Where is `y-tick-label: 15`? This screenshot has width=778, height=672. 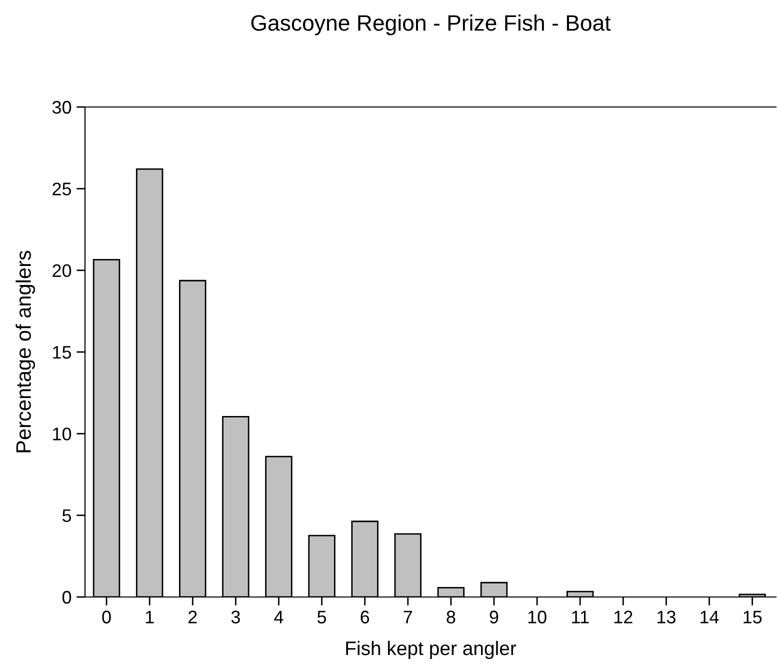
y-tick-label: 15 is located at coordinates (62, 352).